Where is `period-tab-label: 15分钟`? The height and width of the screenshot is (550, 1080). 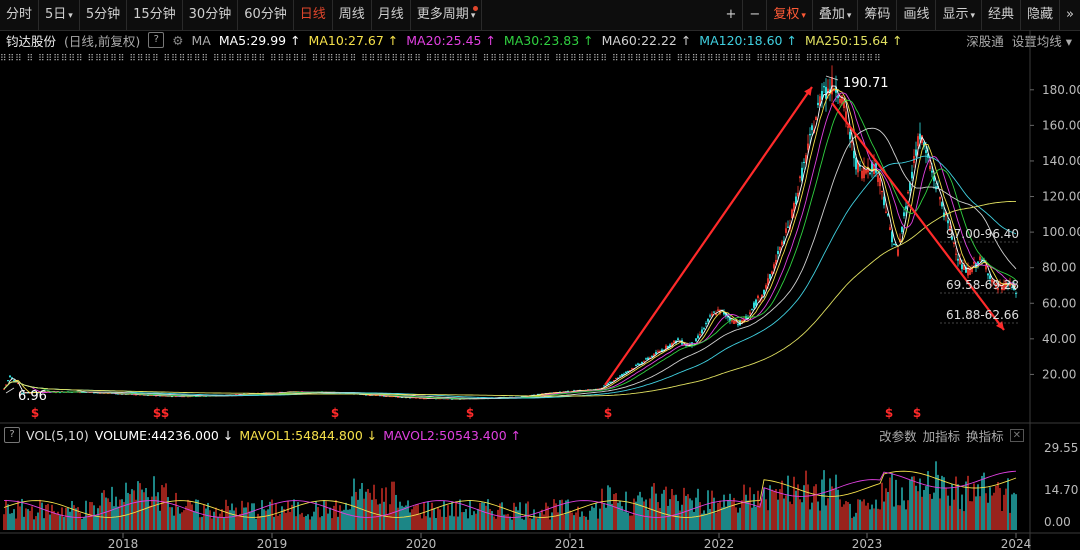 period-tab-label: 15分钟 is located at coordinates (154, 14).